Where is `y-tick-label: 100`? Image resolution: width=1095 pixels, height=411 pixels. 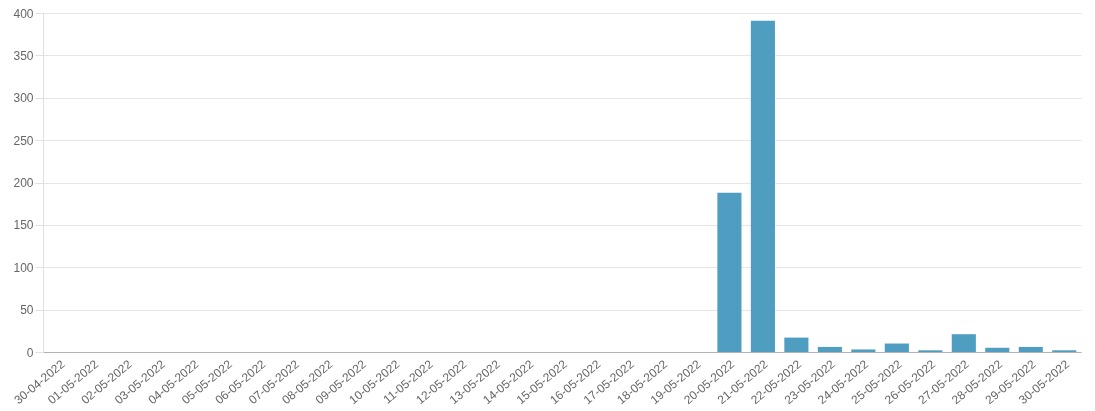
y-tick-label: 100 is located at coordinates (23, 267).